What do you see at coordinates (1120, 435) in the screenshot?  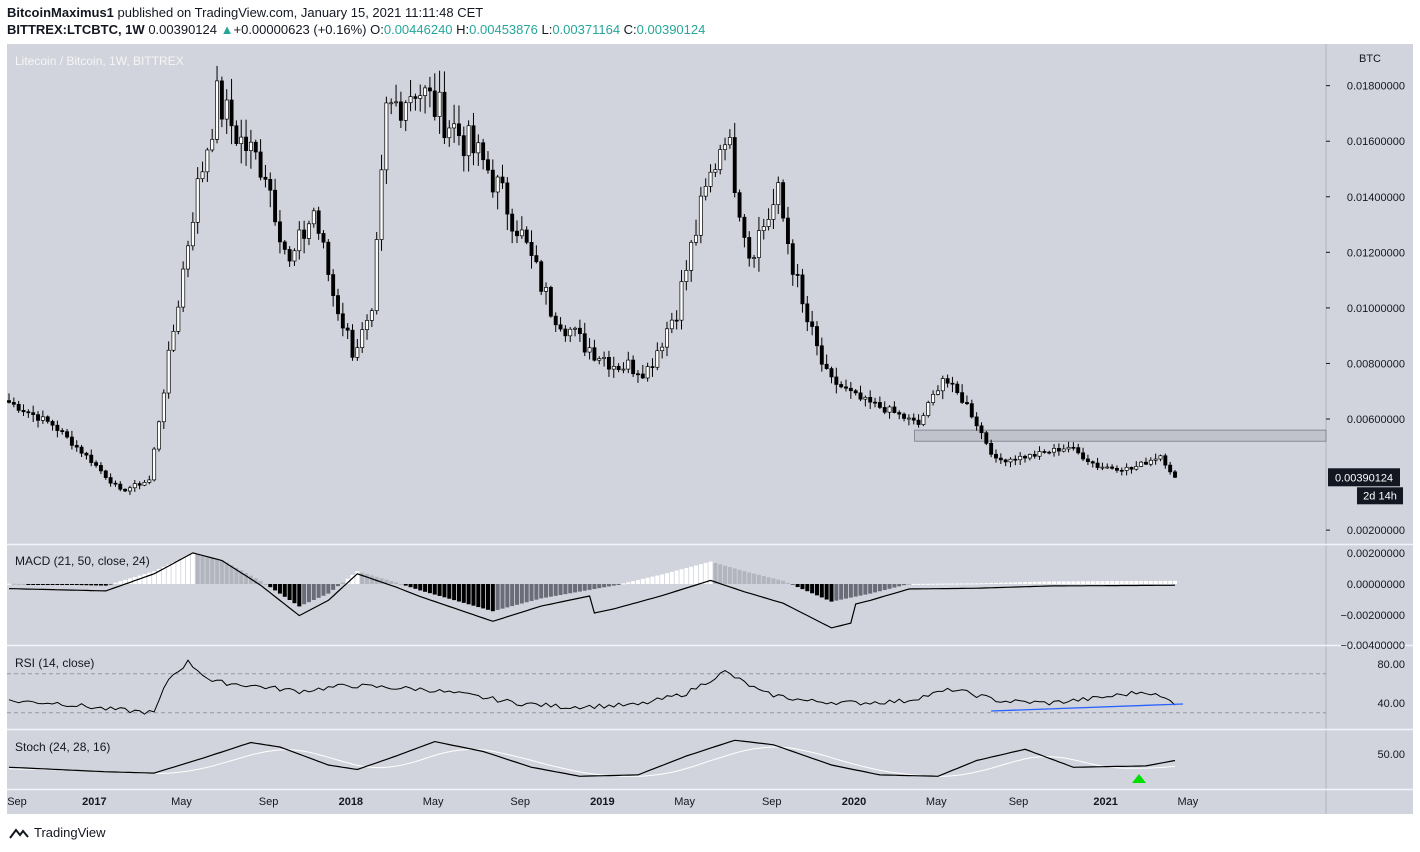 I see `resistance-zone` at bounding box center [1120, 435].